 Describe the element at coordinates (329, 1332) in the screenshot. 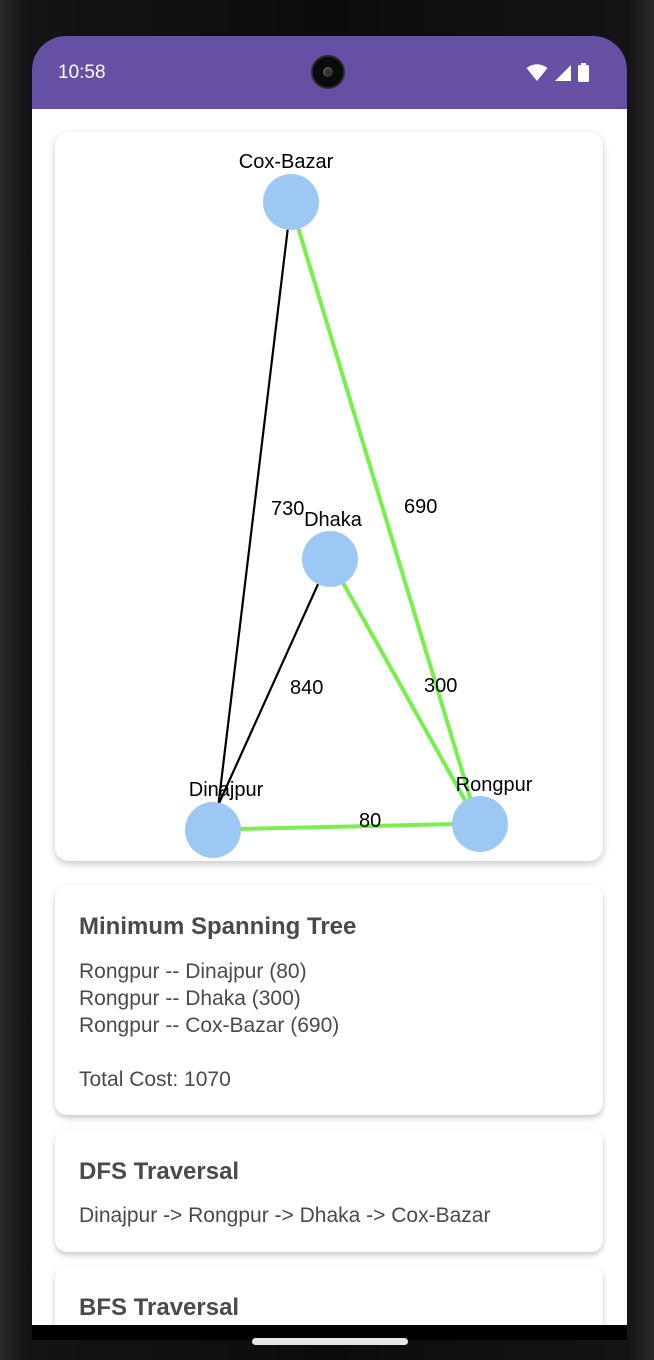

I see `navigation-bar` at that location.